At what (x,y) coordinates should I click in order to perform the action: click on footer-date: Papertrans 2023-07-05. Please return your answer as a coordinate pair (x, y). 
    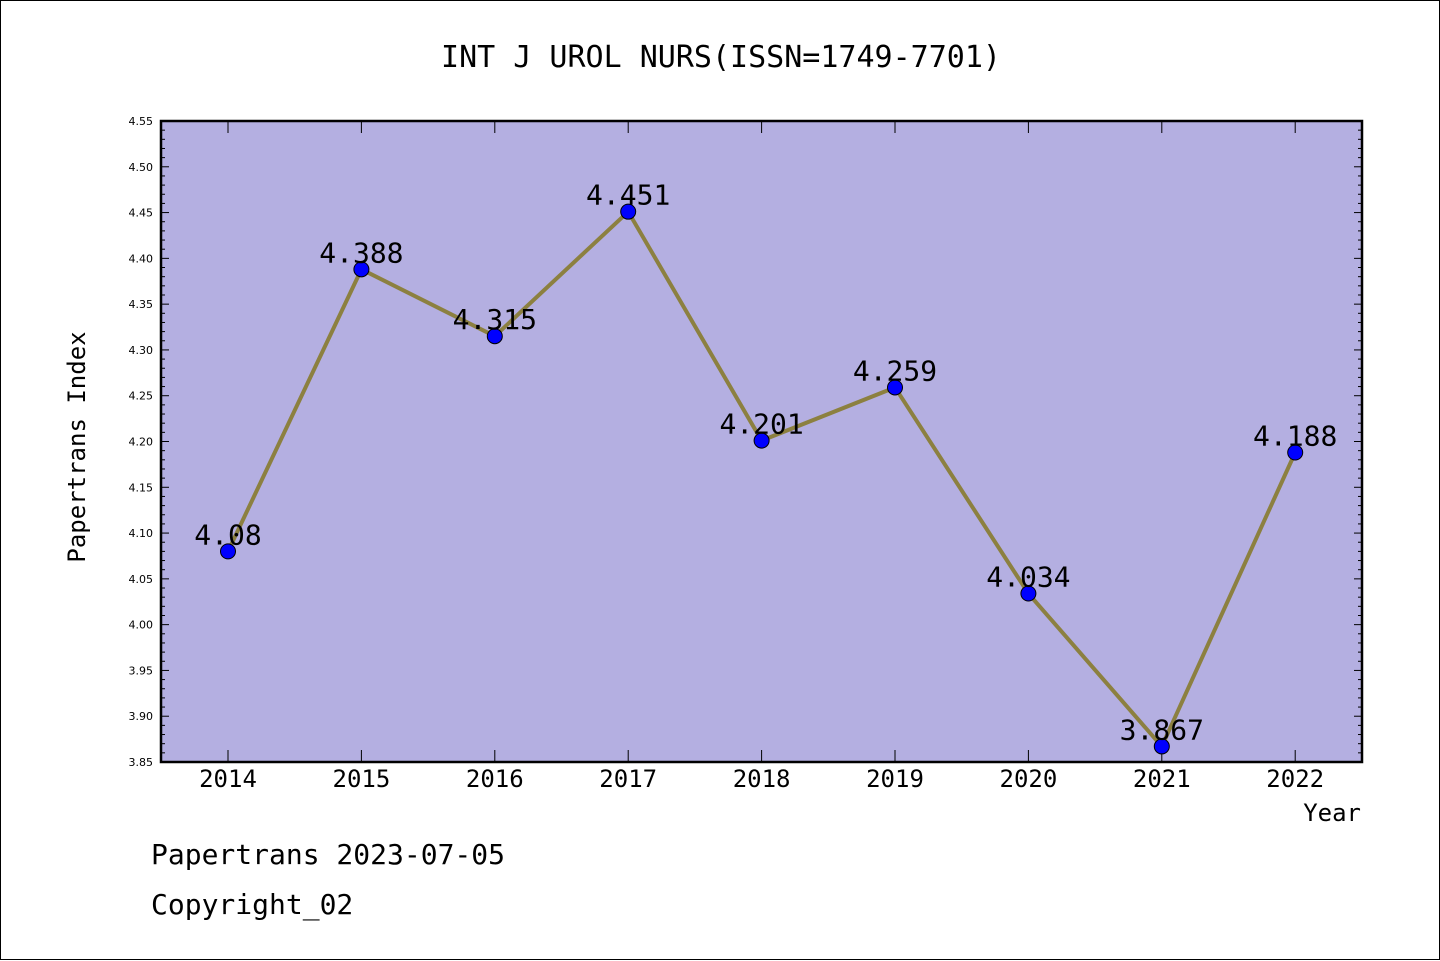
    Looking at the image, I should click on (328, 854).